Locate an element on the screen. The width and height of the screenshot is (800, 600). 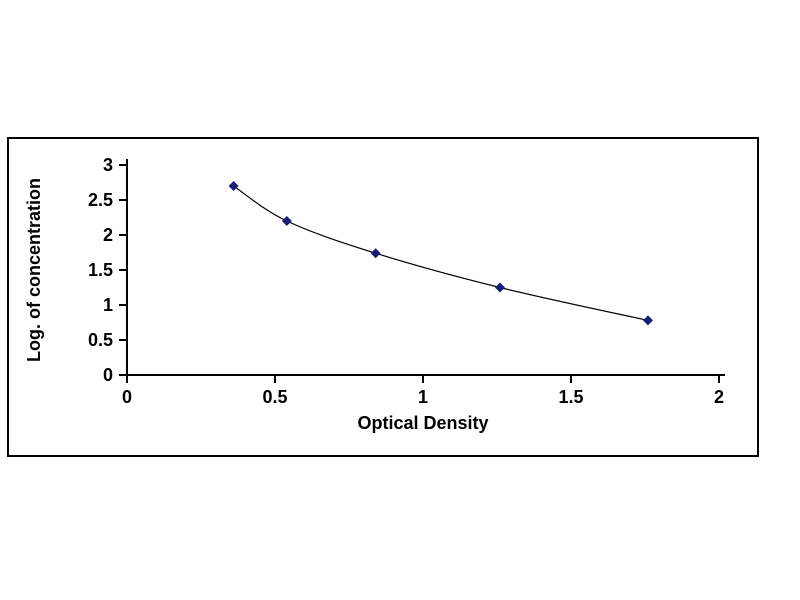
y-tick-label: 0.5 is located at coordinates (100, 340).